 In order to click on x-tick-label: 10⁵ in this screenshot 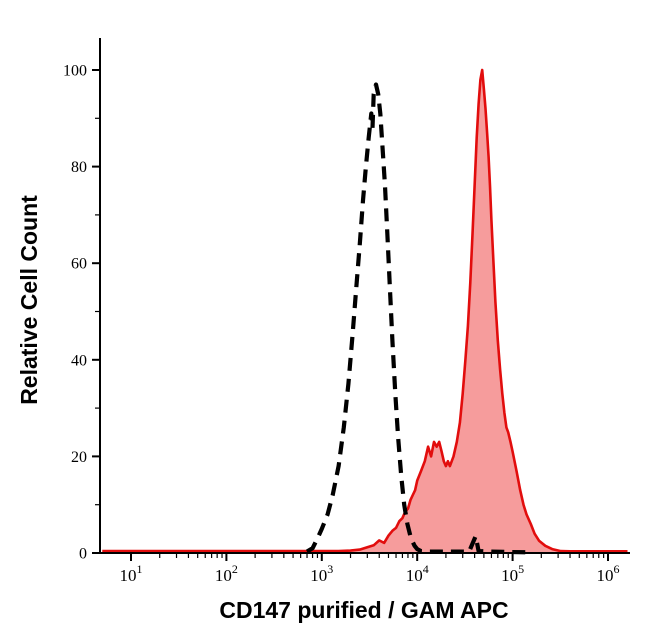, I will do `click(512, 573)`.